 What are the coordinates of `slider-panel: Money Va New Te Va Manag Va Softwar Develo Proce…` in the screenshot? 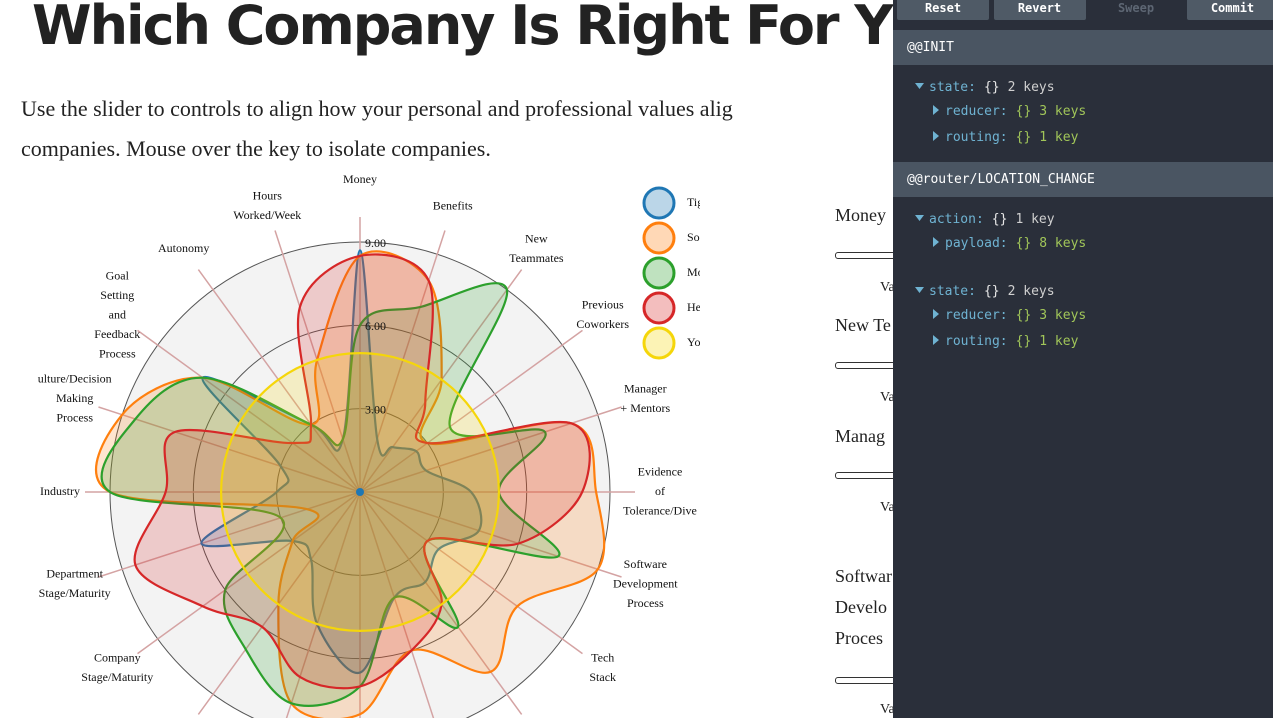 It's located at (864, 359).